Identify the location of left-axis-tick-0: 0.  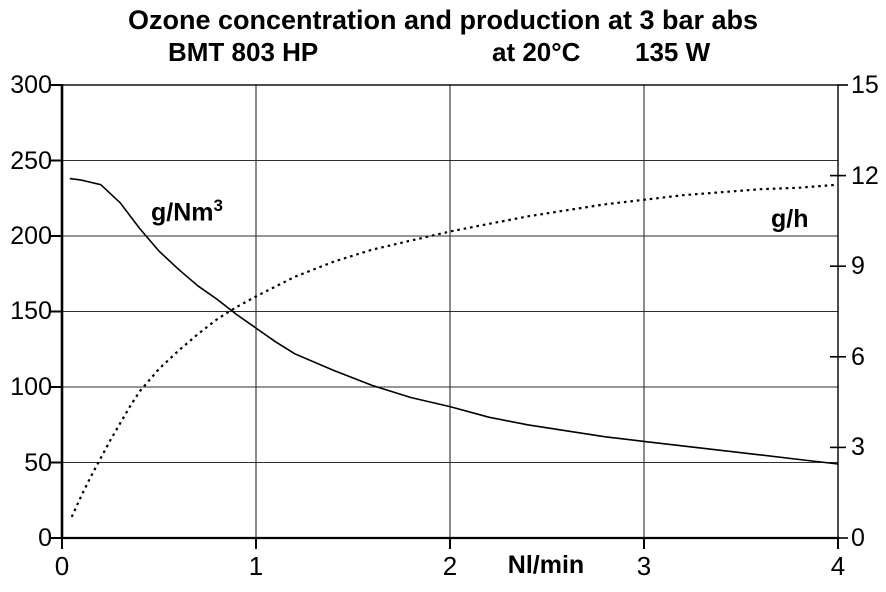
(45, 538).